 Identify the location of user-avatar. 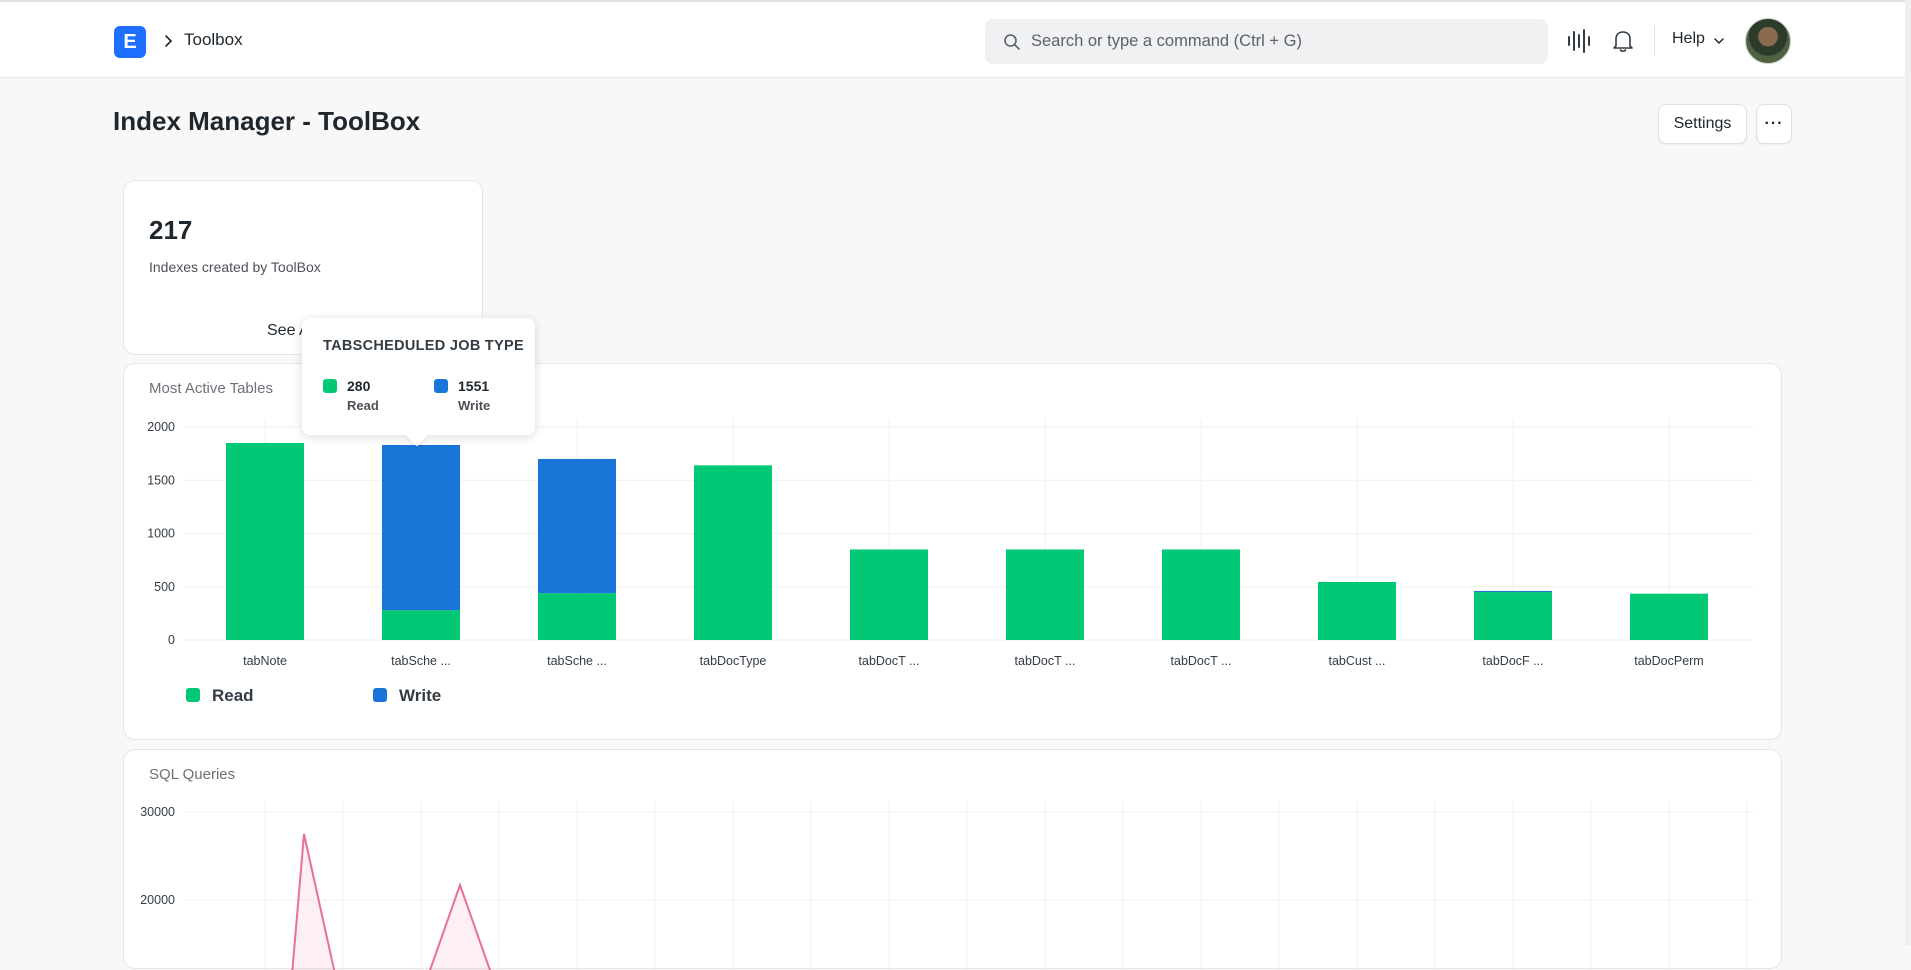
(1768, 41).